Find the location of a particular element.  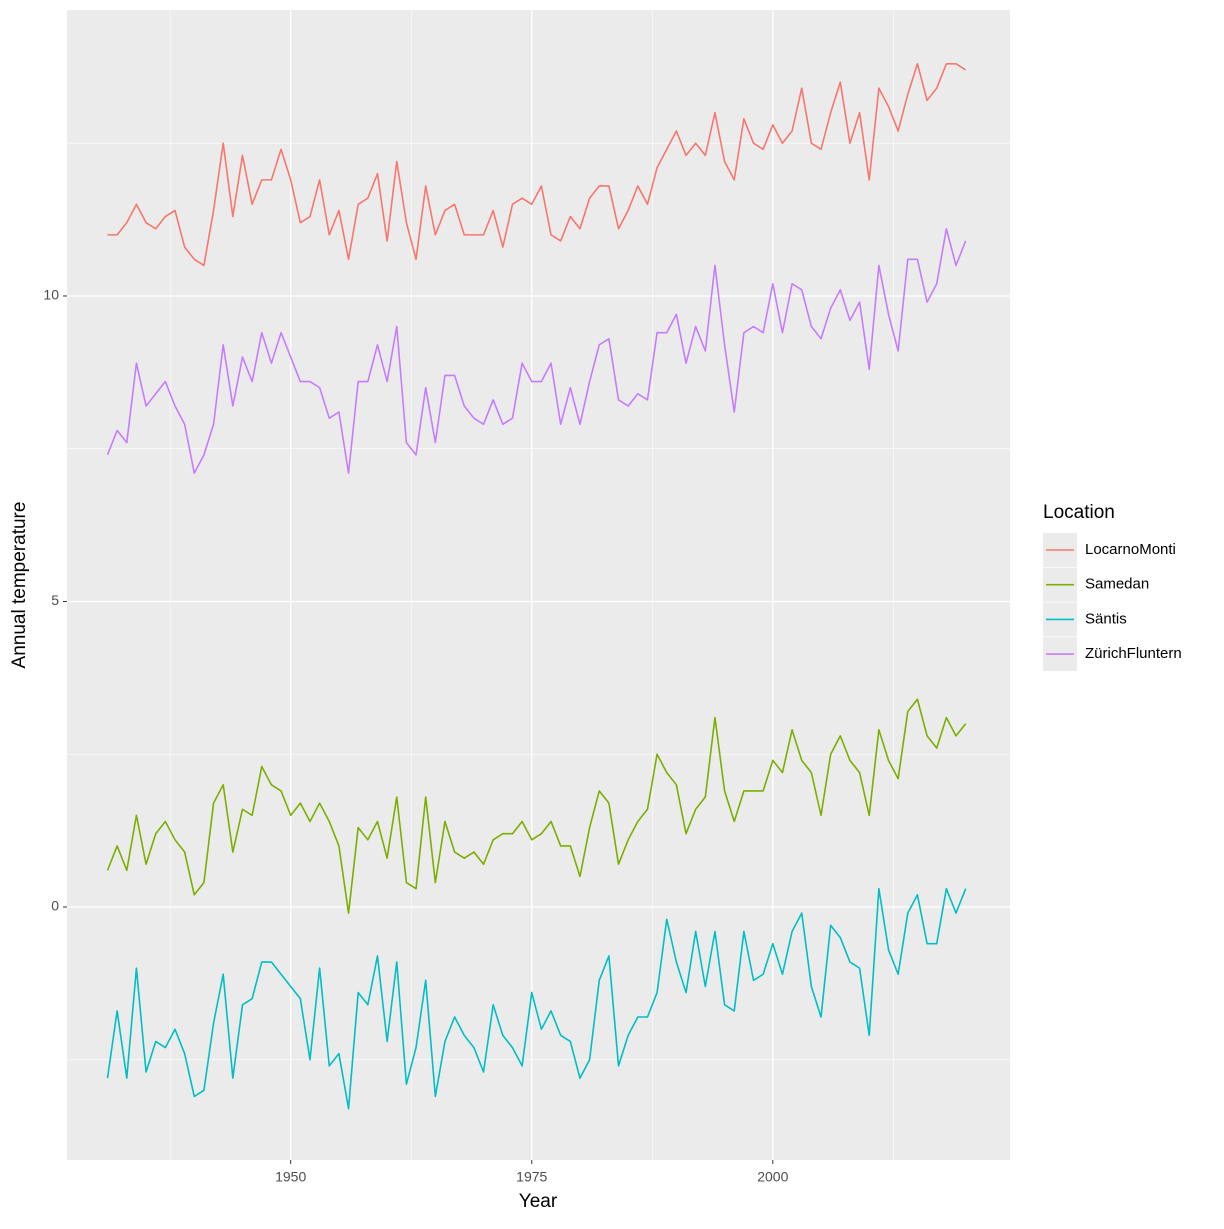

y-tick-label: 0 is located at coordinates (55, 906).